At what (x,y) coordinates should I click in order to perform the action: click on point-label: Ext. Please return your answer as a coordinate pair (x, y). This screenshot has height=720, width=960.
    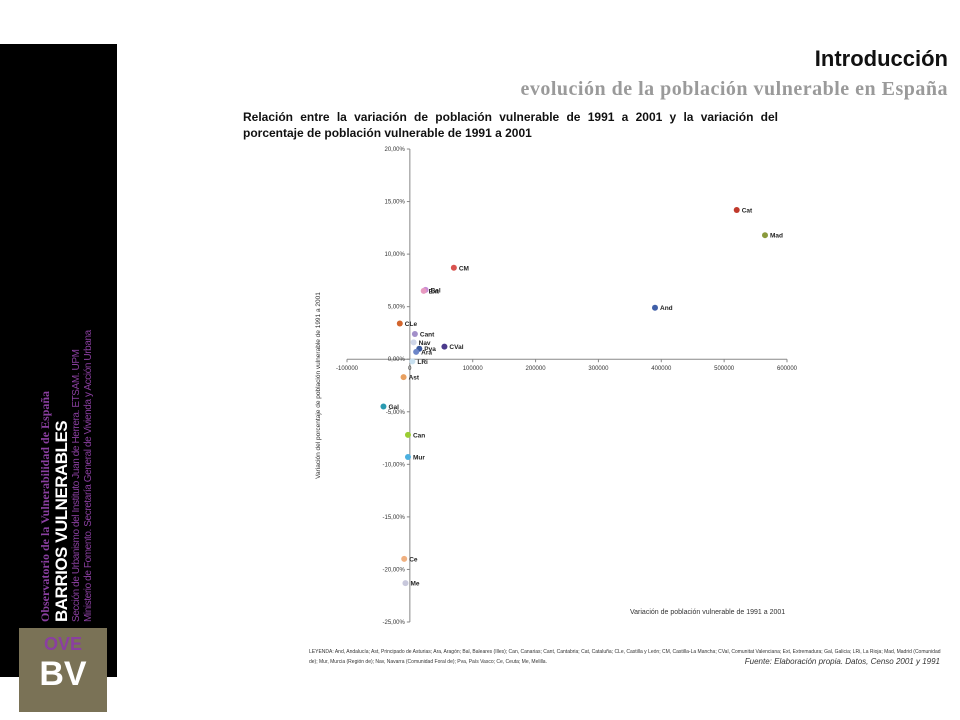
    Looking at the image, I should click on (434, 291).